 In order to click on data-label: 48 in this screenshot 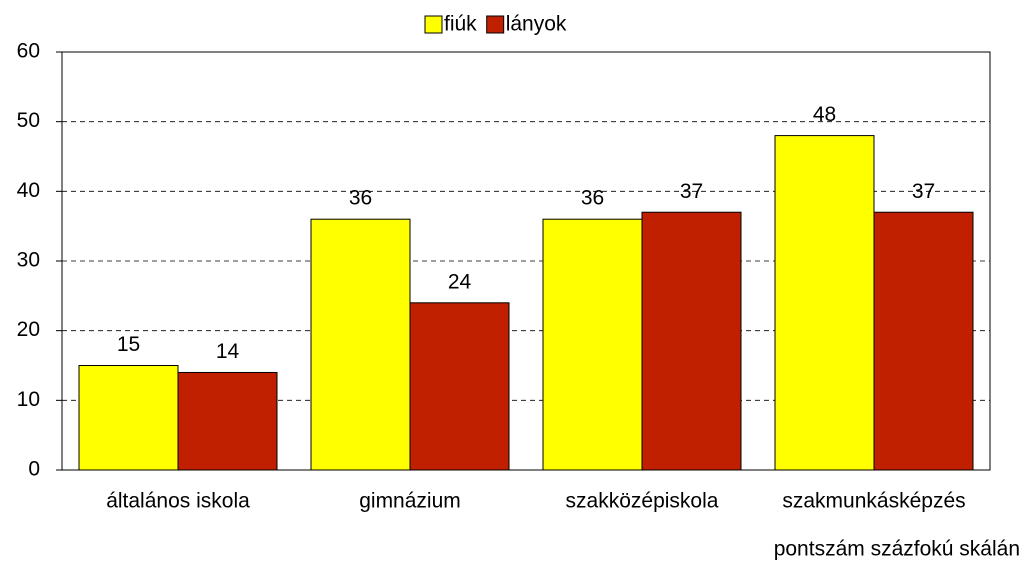, I will do `click(824, 114)`.